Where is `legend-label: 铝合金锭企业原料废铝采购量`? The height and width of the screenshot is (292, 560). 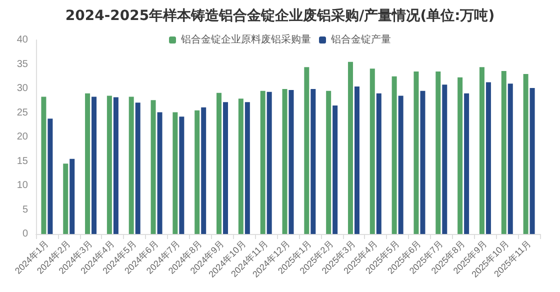 legend-label: 铝合金锭企业原料废铝采购量 is located at coordinates (245, 40).